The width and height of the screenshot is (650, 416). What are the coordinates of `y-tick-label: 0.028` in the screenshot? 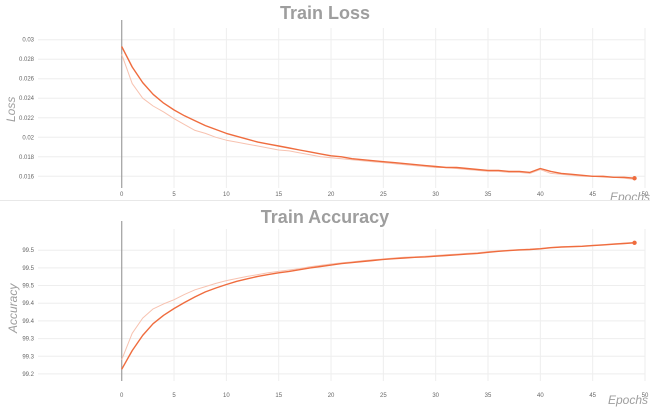 It's located at (27, 60).